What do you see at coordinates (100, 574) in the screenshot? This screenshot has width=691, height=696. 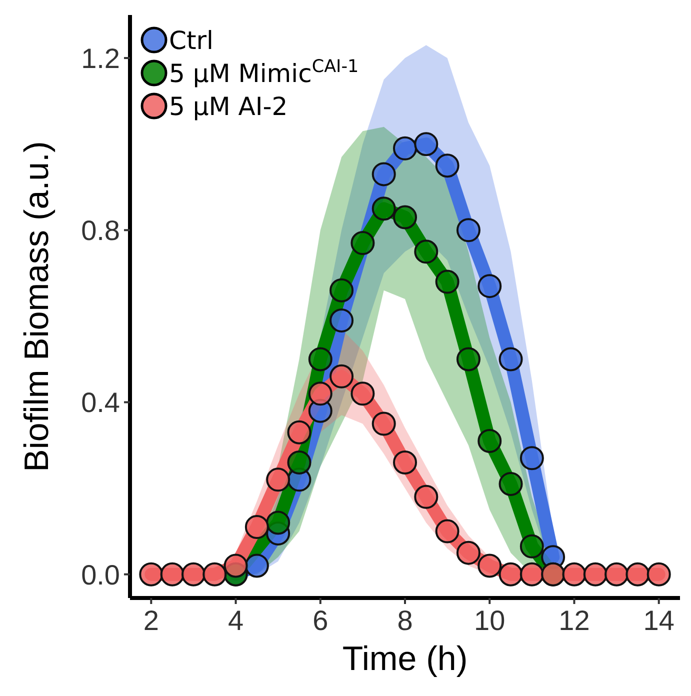 I see `y-tick-label: 0.0` at bounding box center [100, 574].